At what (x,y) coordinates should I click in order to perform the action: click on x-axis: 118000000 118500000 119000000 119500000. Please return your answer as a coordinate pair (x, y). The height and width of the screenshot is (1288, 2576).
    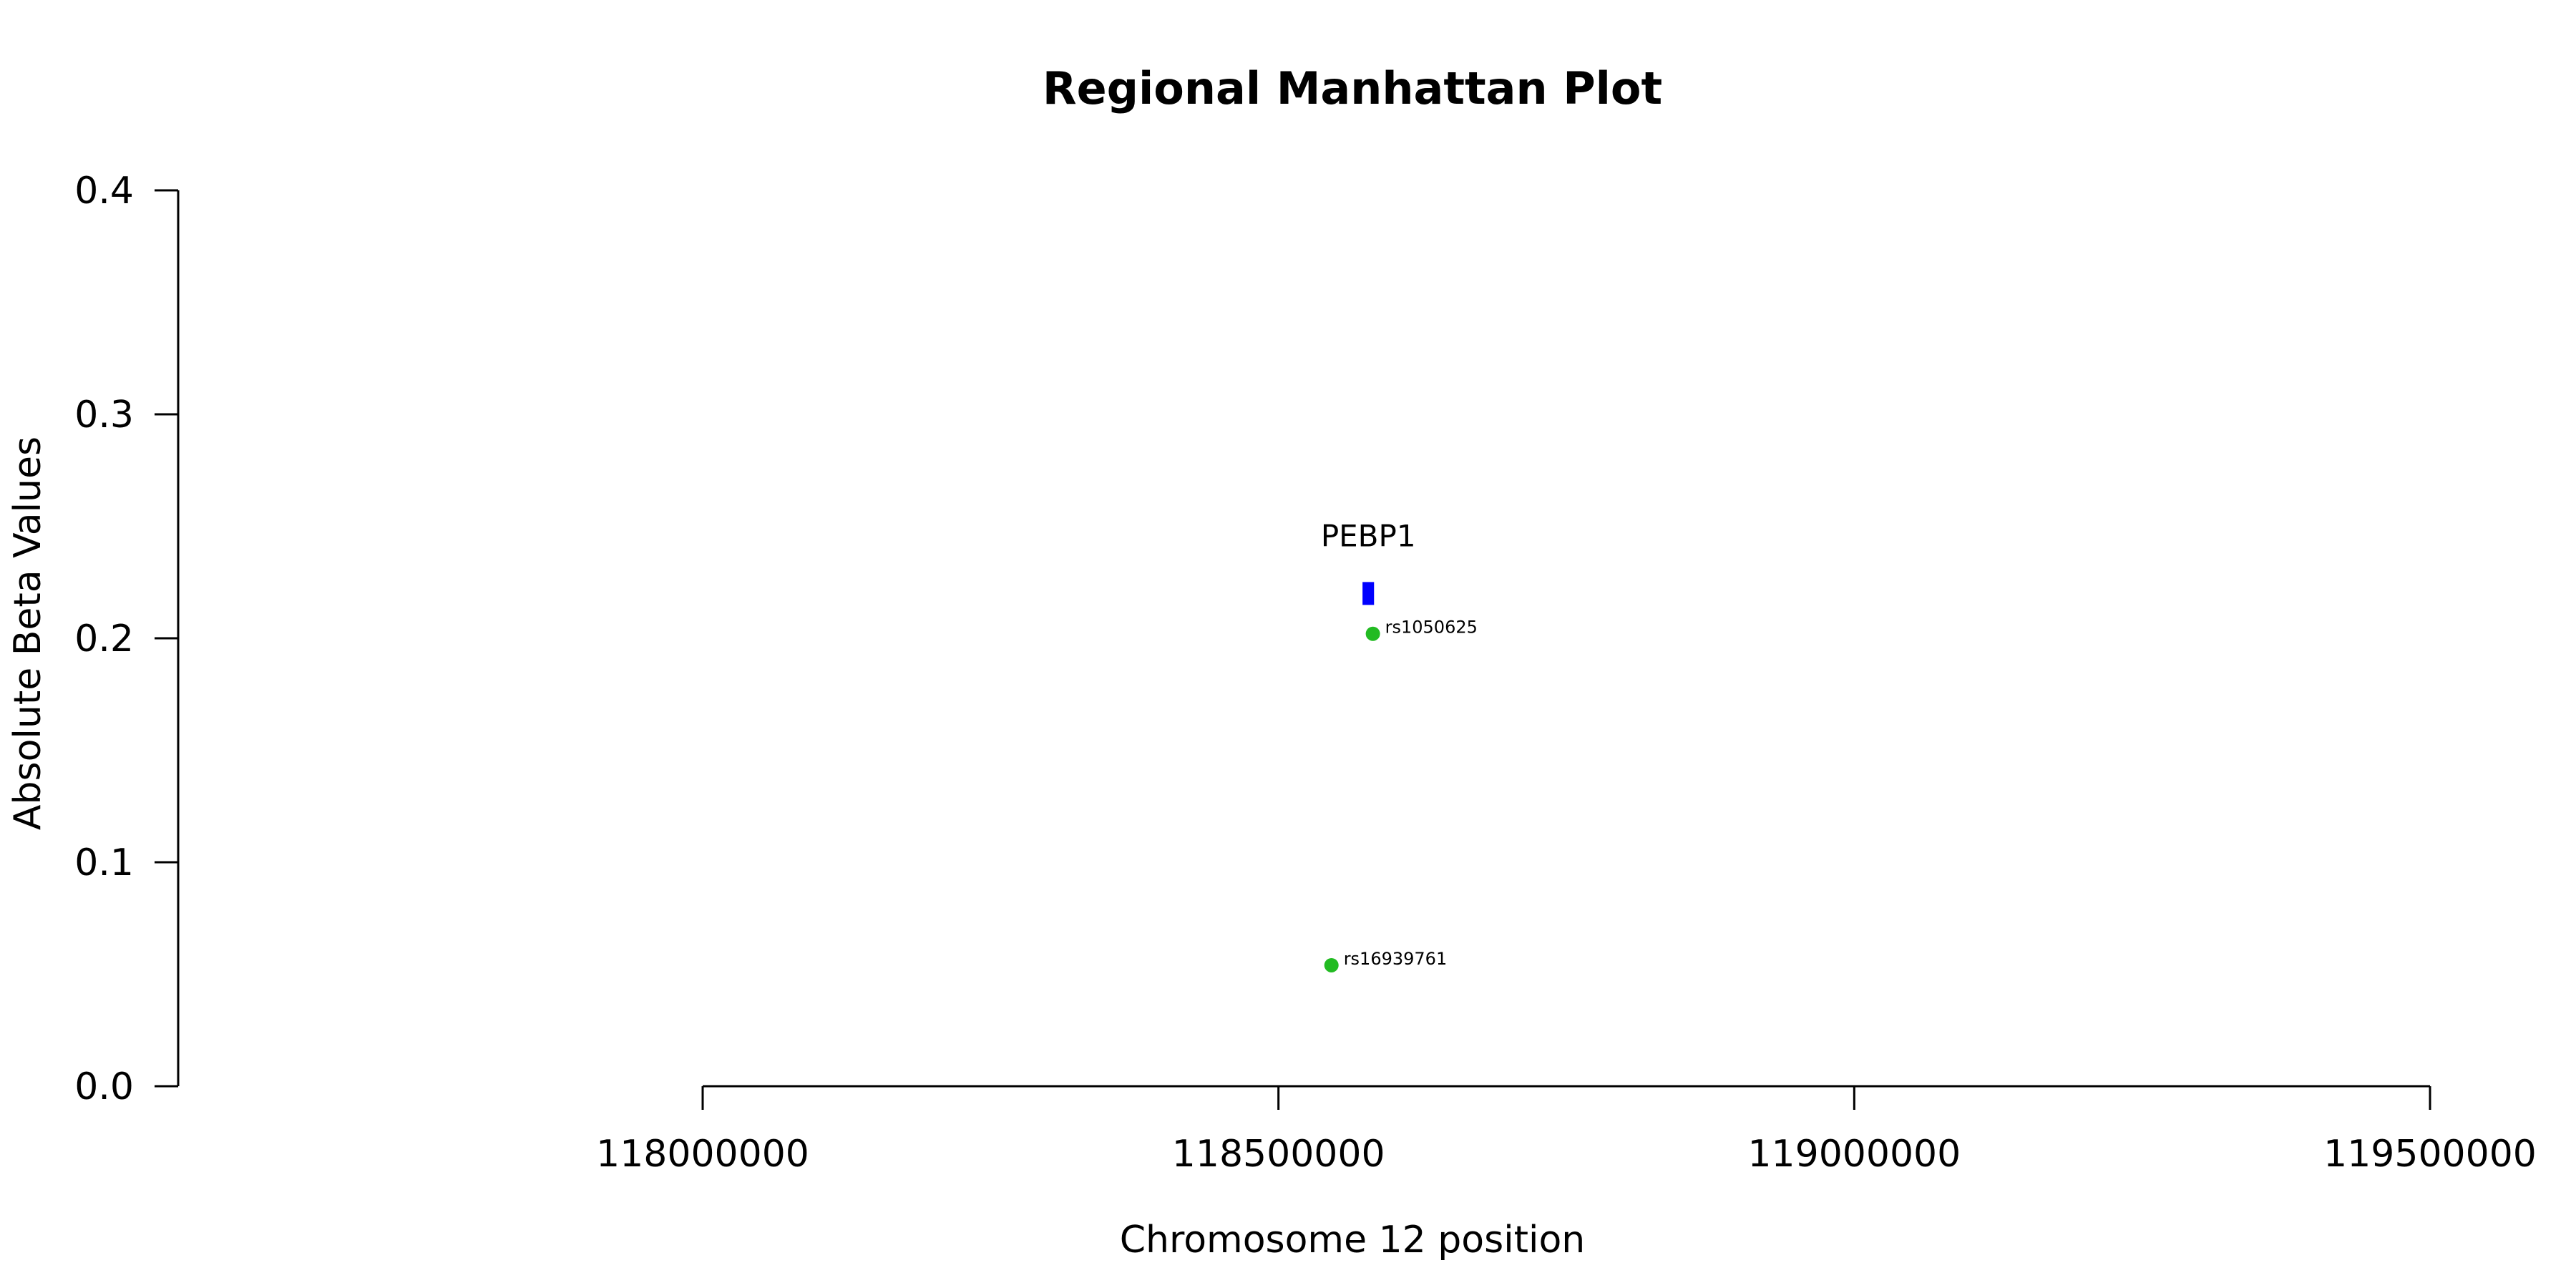
    Looking at the image, I should click on (1567, 1130).